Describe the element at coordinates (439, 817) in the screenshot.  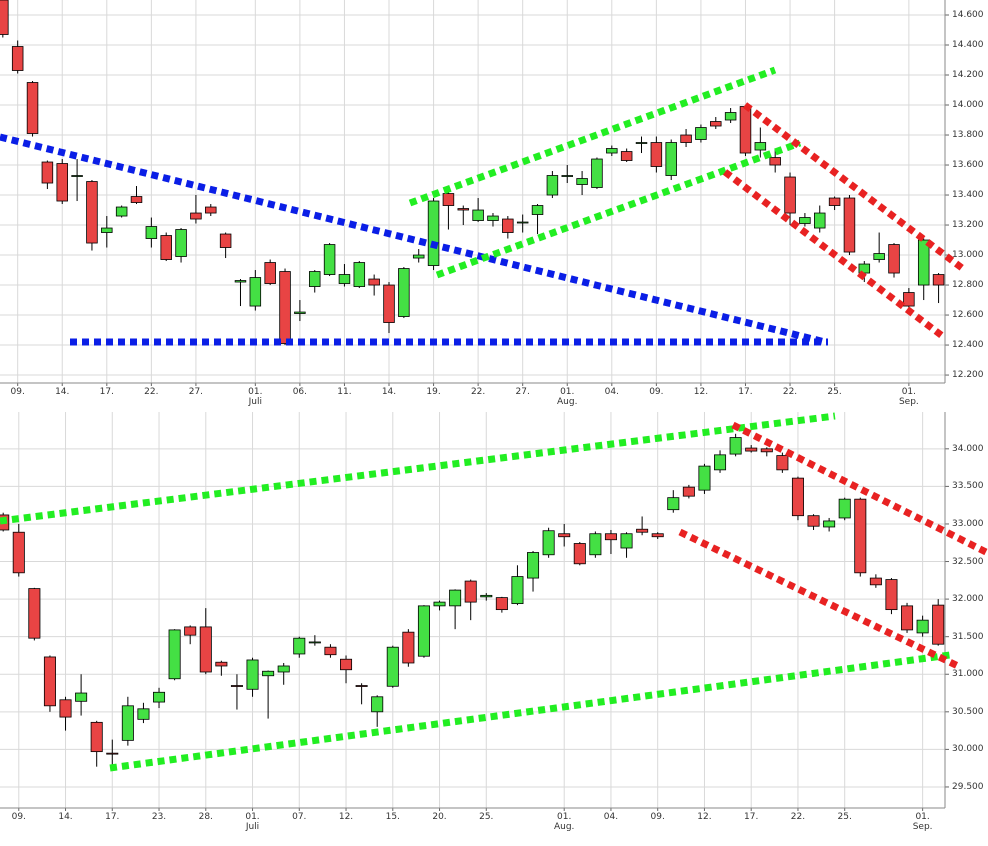
I see `x-tick-label: 20.` at that location.